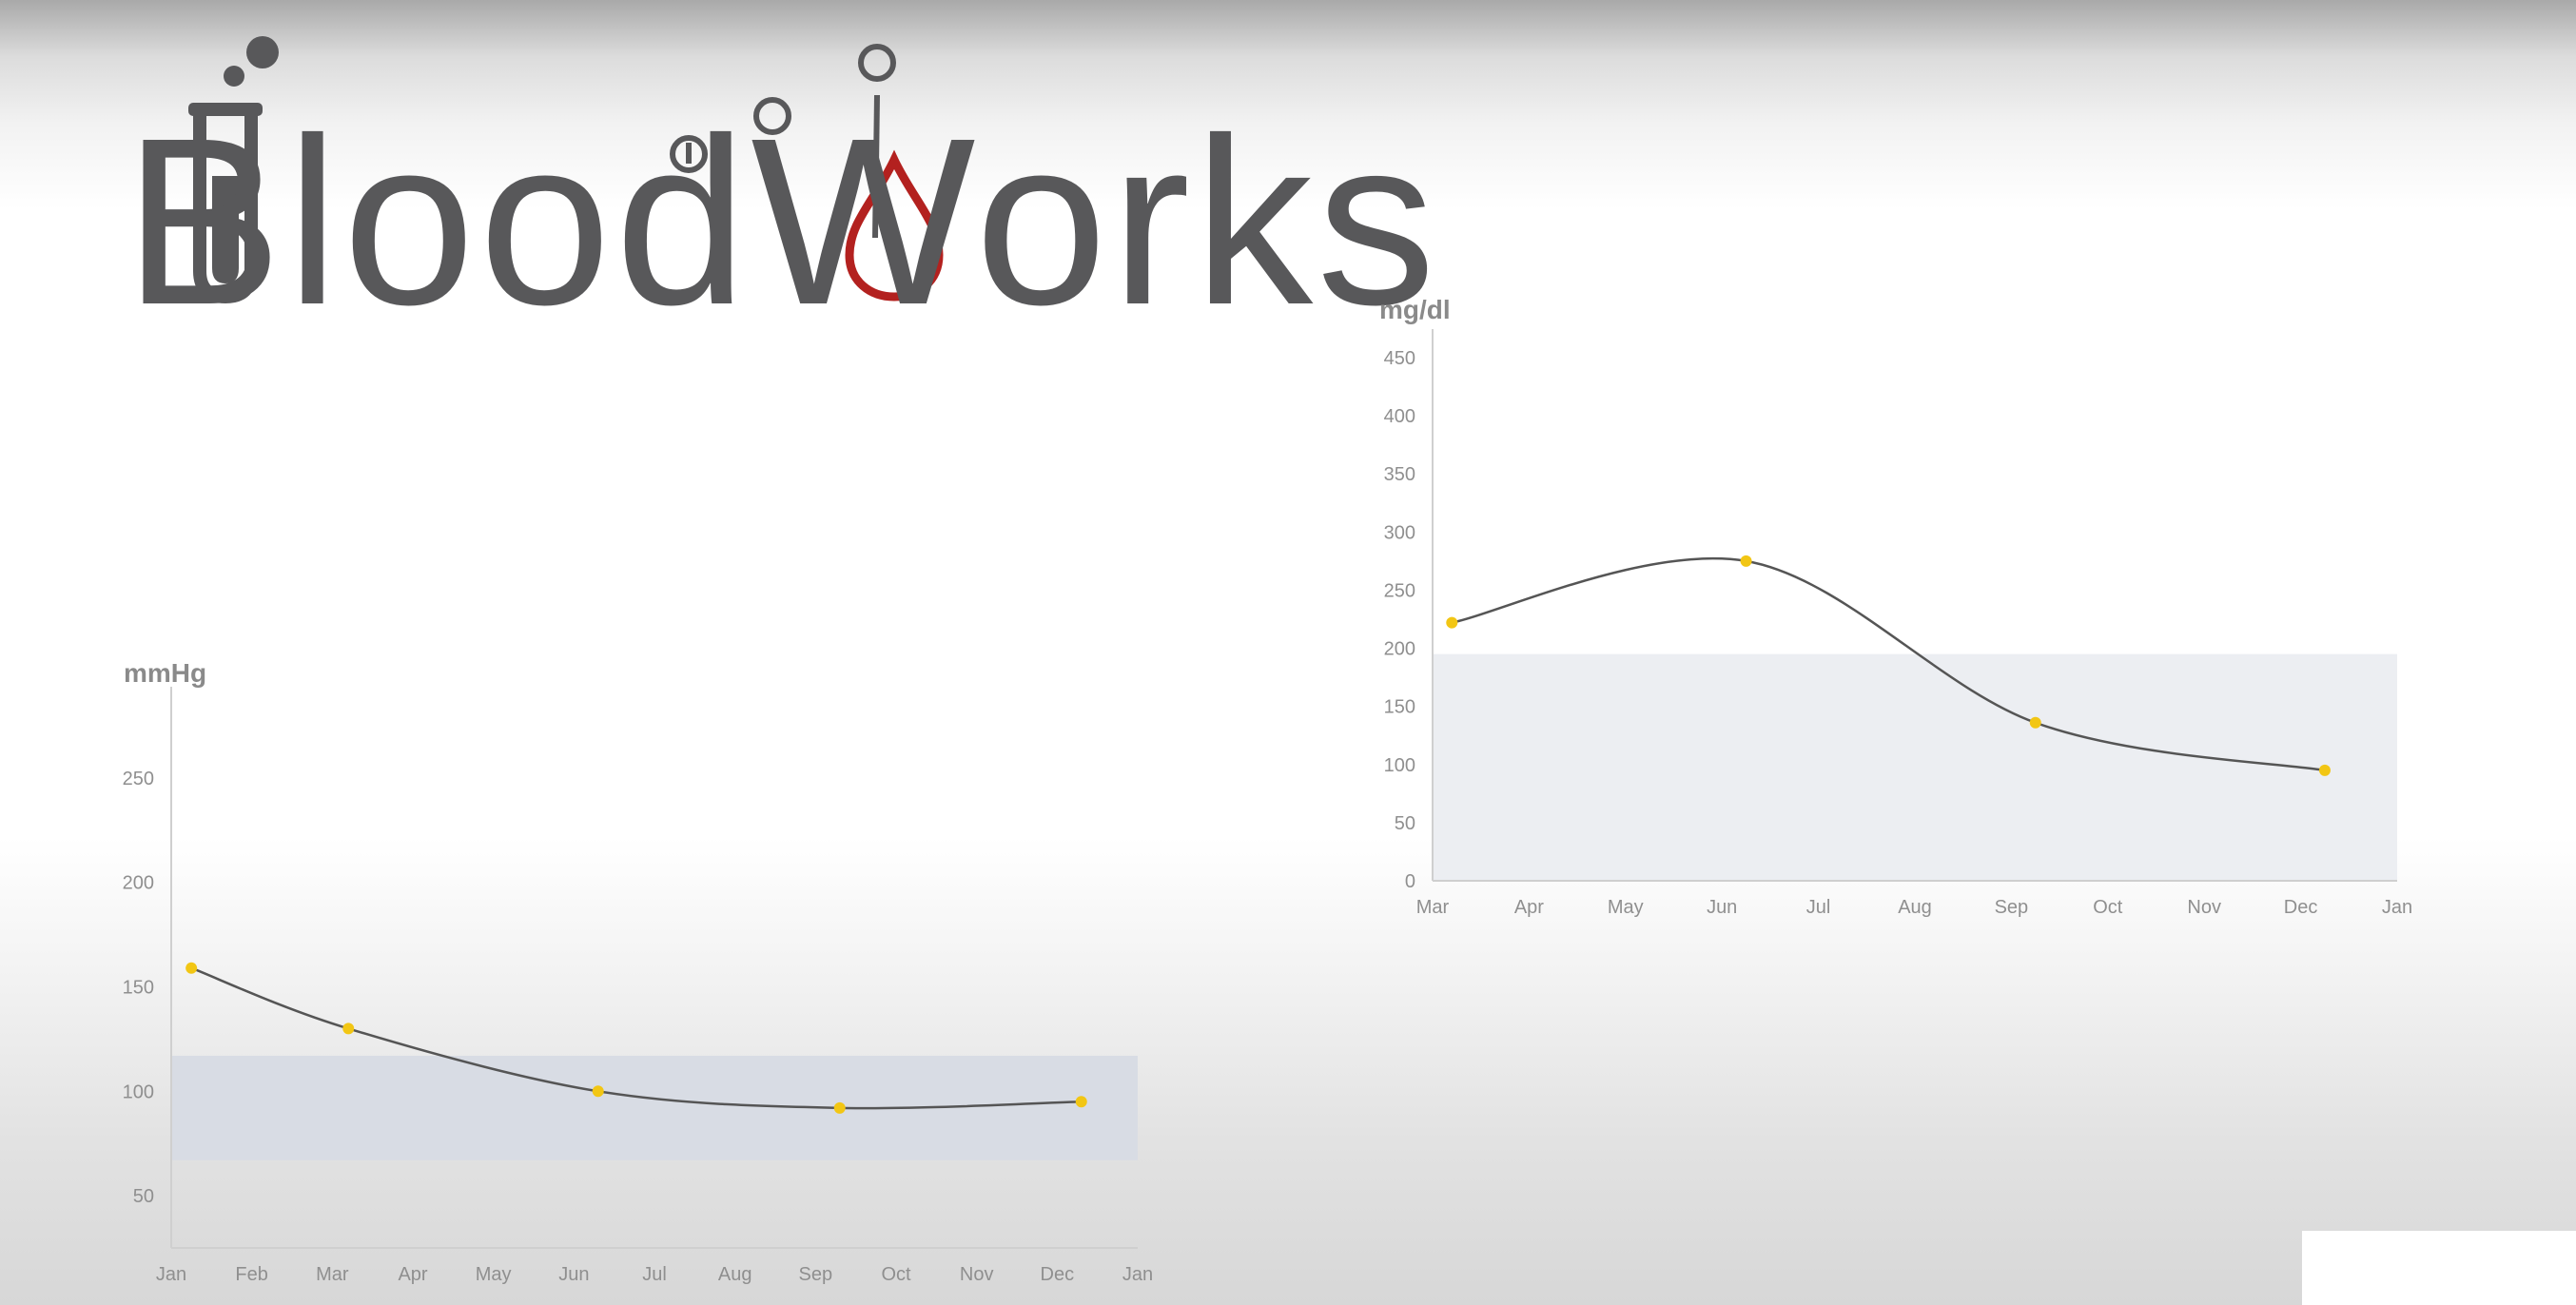 This screenshot has height=1305, width=2576. What do you see at coordinates (1410, 882) in the screenshot?
I see `y-tick-label: 0` at bounding box center [1410, 882].